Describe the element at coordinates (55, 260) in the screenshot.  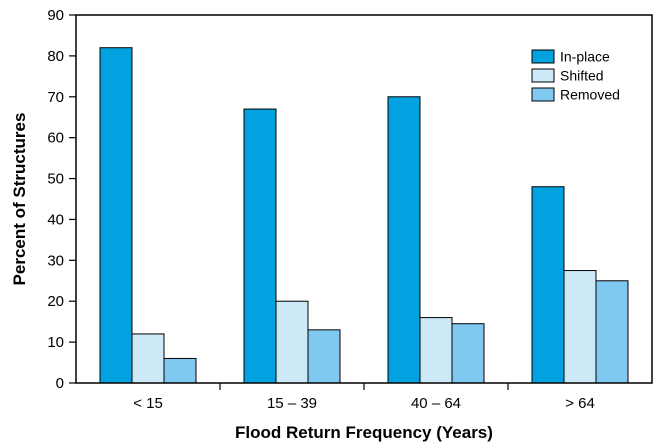
I see `y-tick-label: 30` at that location.